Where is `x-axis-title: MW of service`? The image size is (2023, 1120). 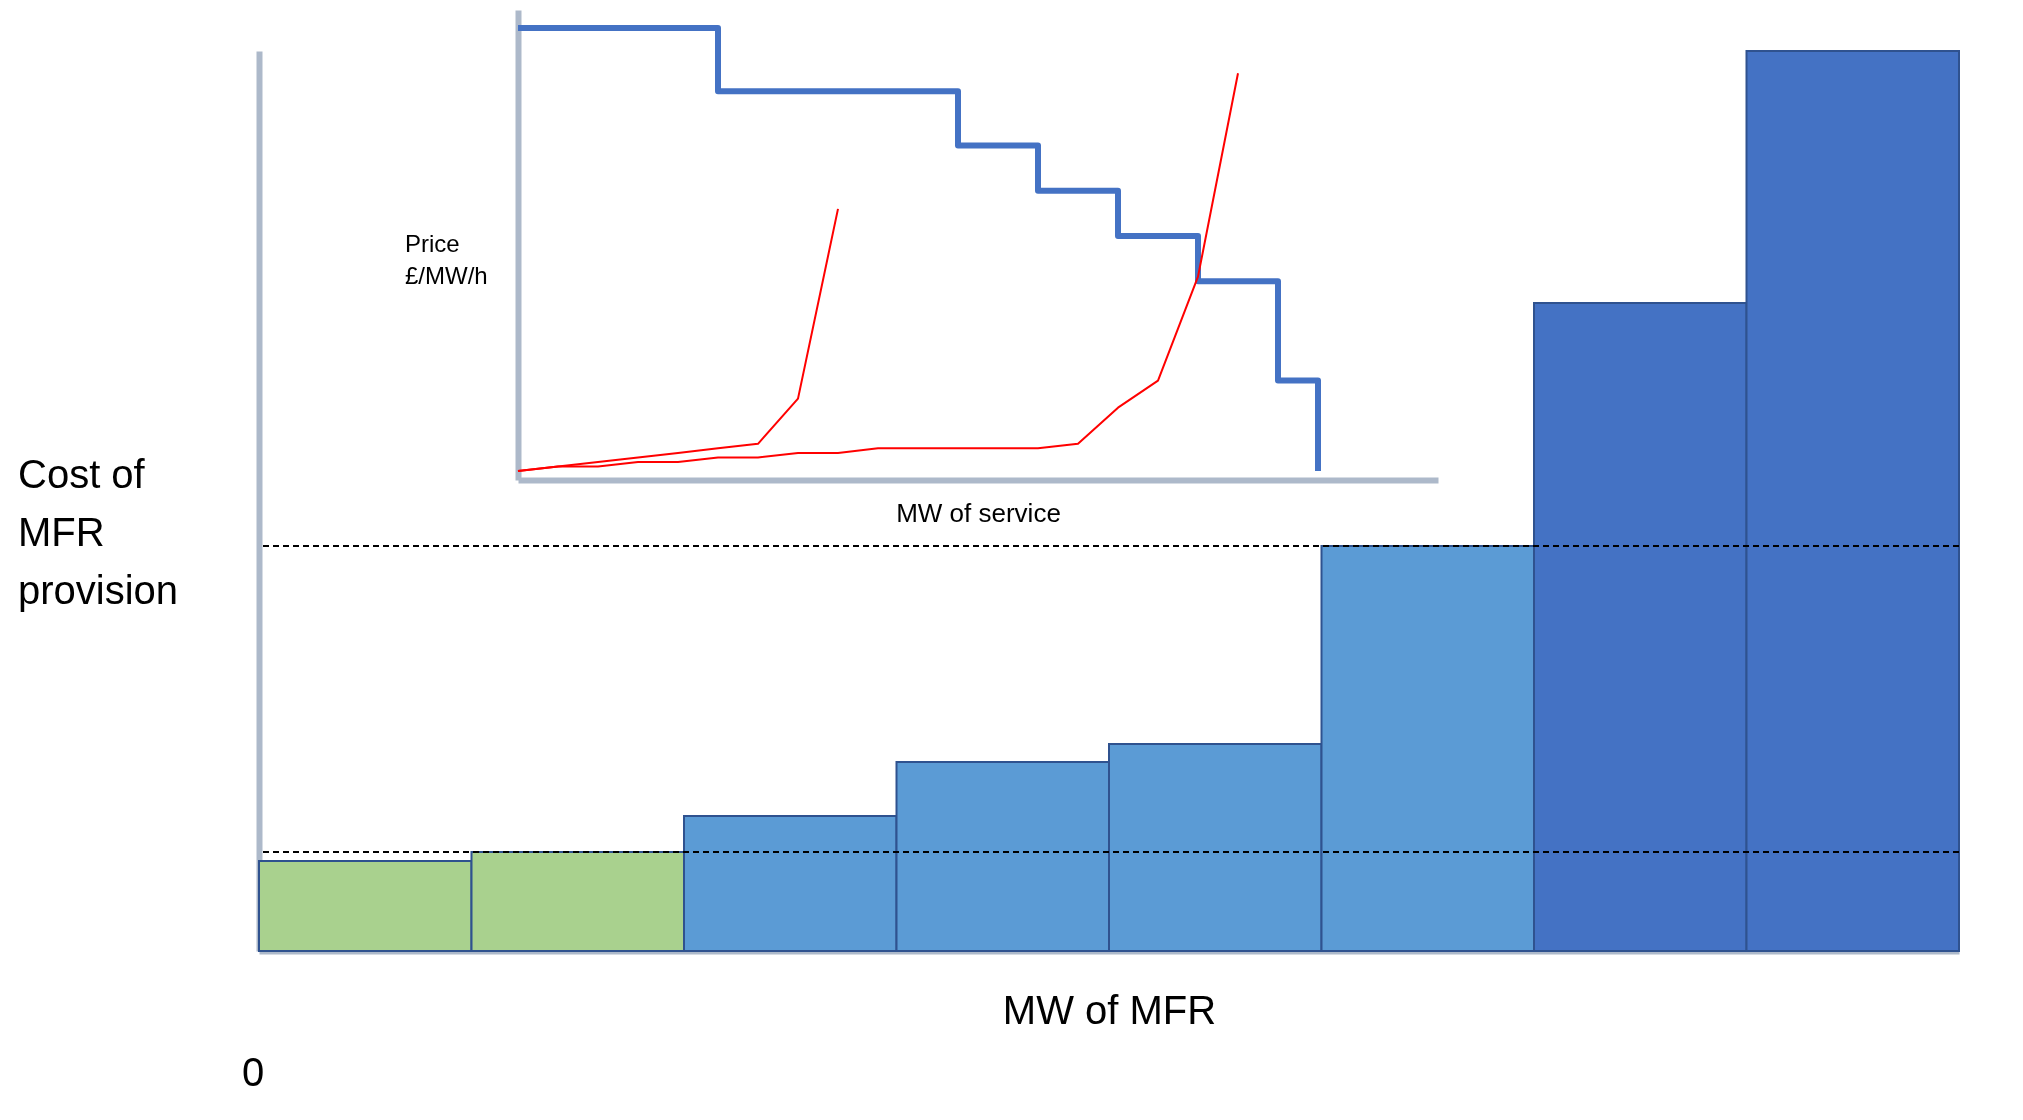
x-axis-title: MW of service is located at coordinates (978, 512).